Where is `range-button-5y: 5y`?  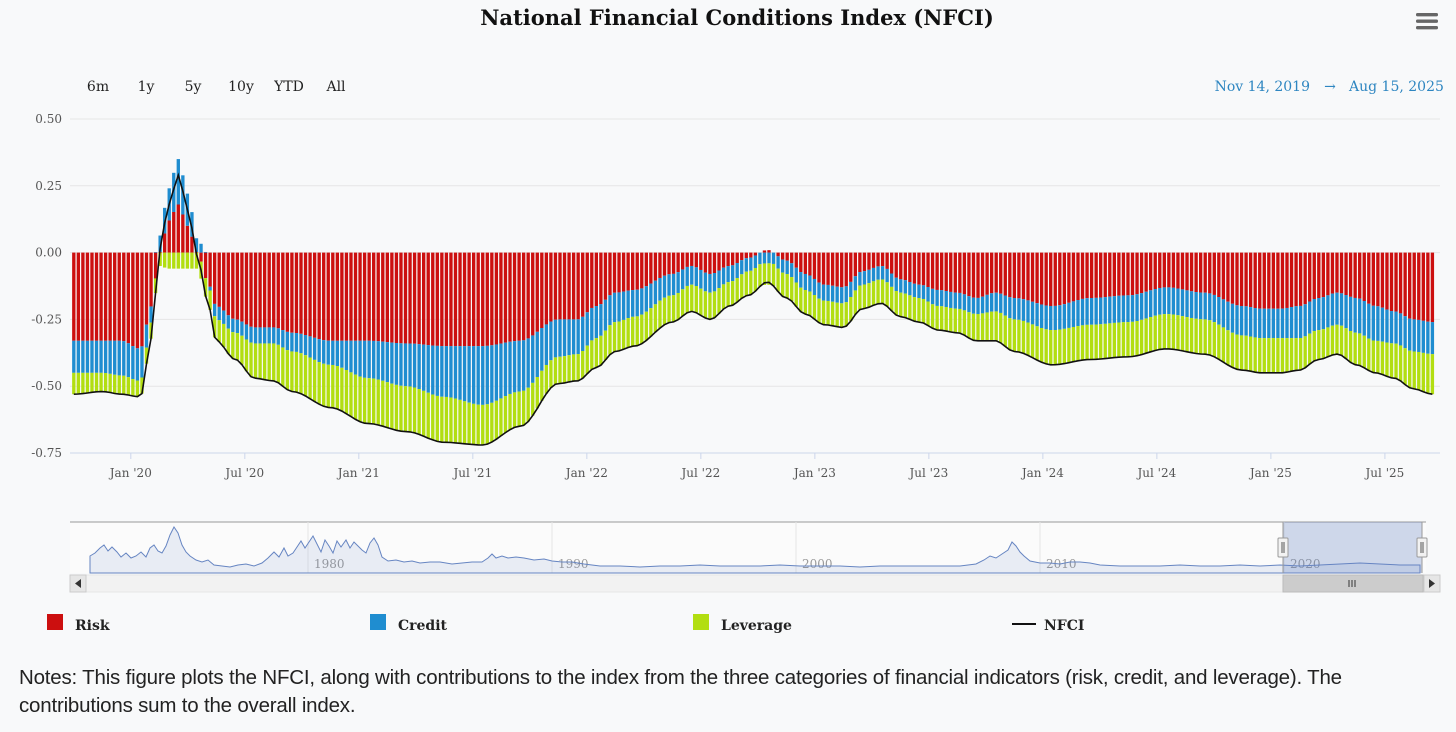 range-button-5y: 5y is located at coordinates (193, 87).